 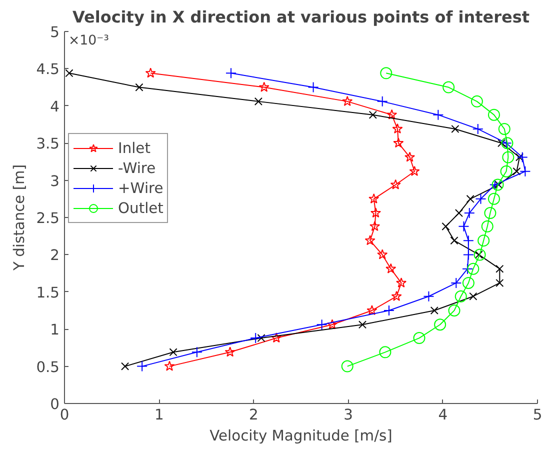 I want to click on y-tick-label: 0, so click(x=55, y=404).